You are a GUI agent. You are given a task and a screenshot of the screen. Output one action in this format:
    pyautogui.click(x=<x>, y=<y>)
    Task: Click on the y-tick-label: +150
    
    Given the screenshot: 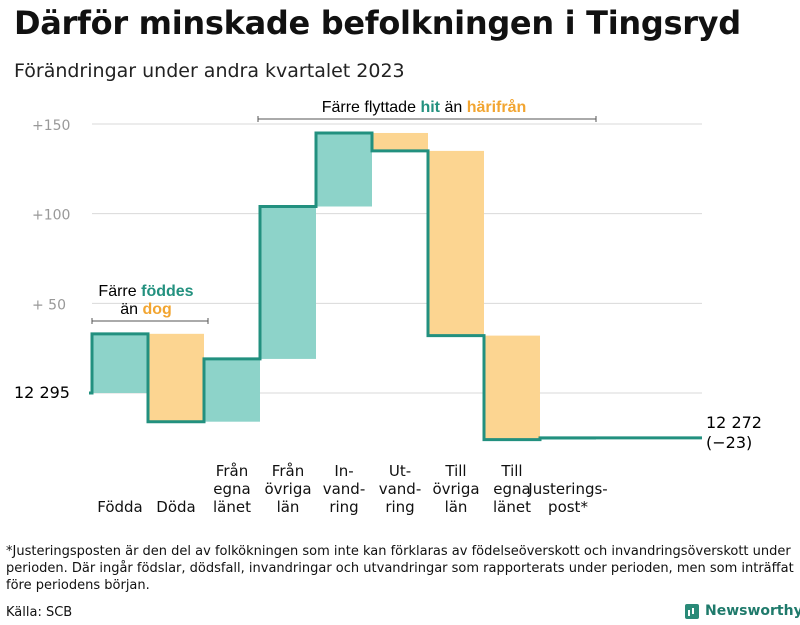 What is the action you would take?
    pyautogui.click(x=51, y=126)
    